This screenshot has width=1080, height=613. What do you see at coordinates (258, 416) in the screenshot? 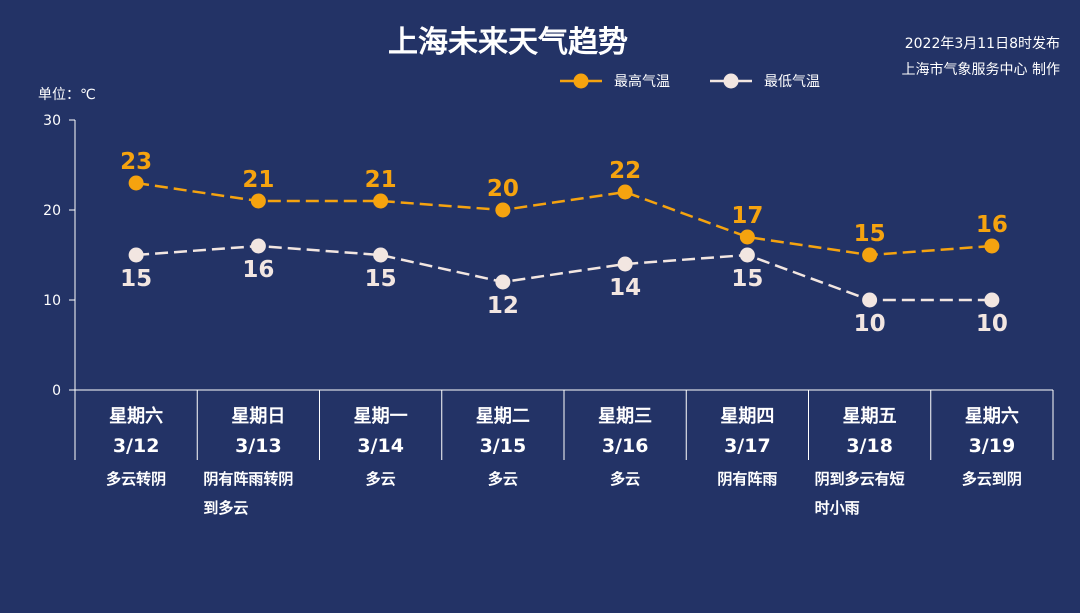
I see `weekday-label: 星期日` at bounding box center [258, 416].